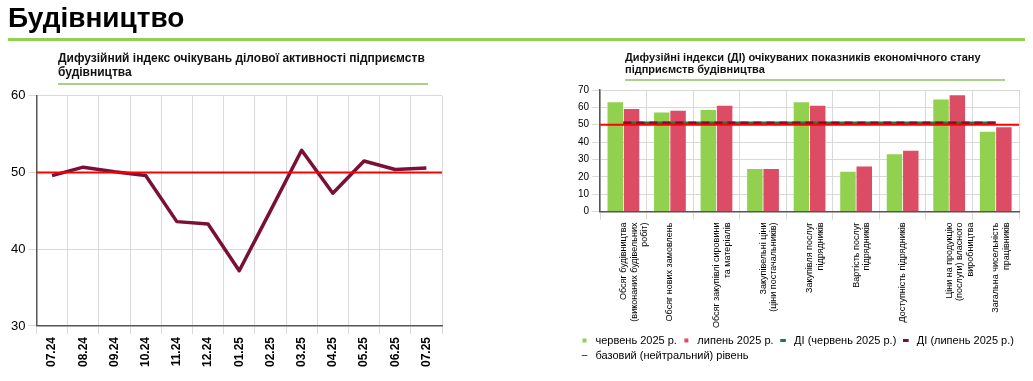 The width and height of the screenshot is (1033, 381). Describe the element at coordinates (845, 339) in the screenshot. I see `legend-label: ДІ (червень 2025 р.)` at that location.